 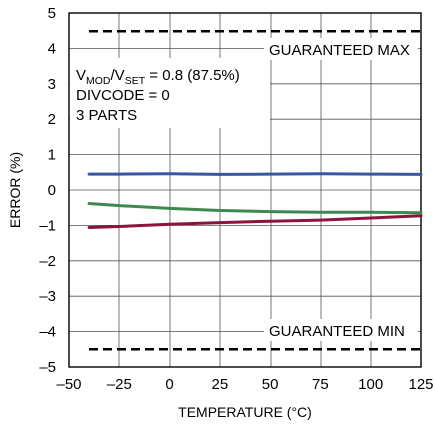 I want to click on y-tick-label: –3, so click(x=47, y=296).